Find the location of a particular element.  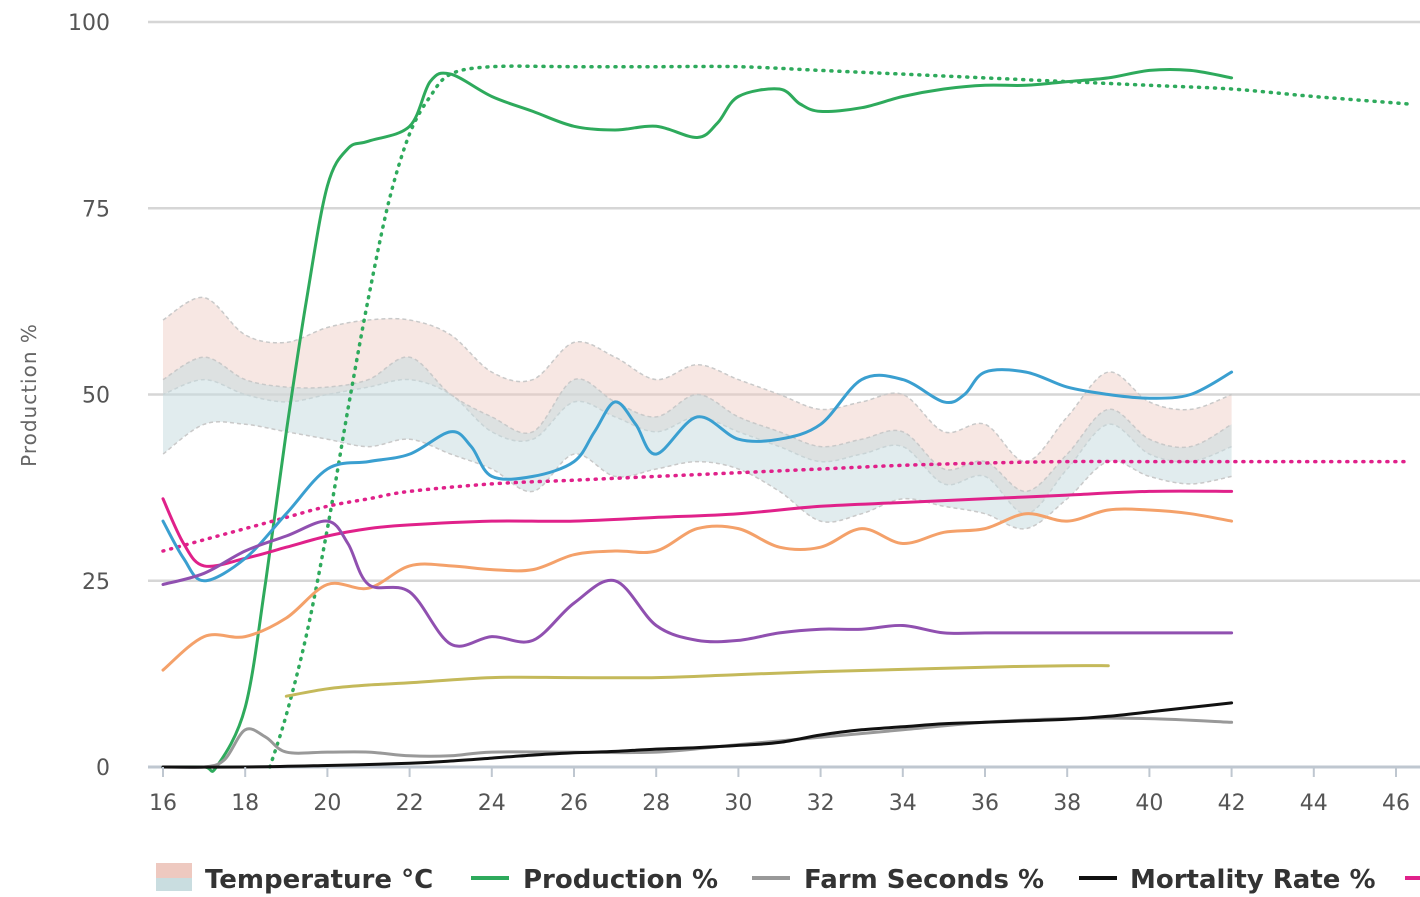

x-tick-label: 20 is located at coordinates (327, 803).